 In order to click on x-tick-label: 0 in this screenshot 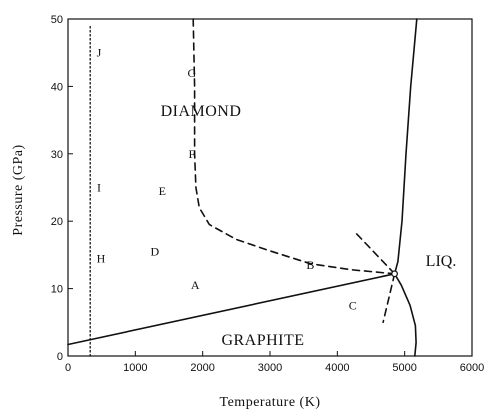, I will do `click(68, 368)`.